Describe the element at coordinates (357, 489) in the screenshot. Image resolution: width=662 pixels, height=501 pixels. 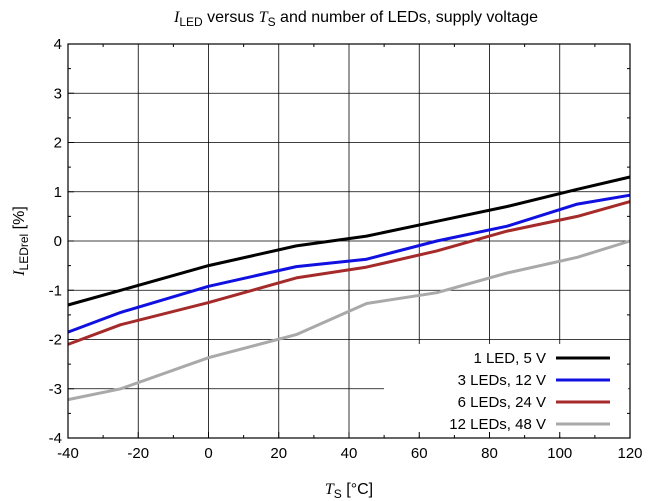
I see `x-axis-unit: [°C]` at that location.